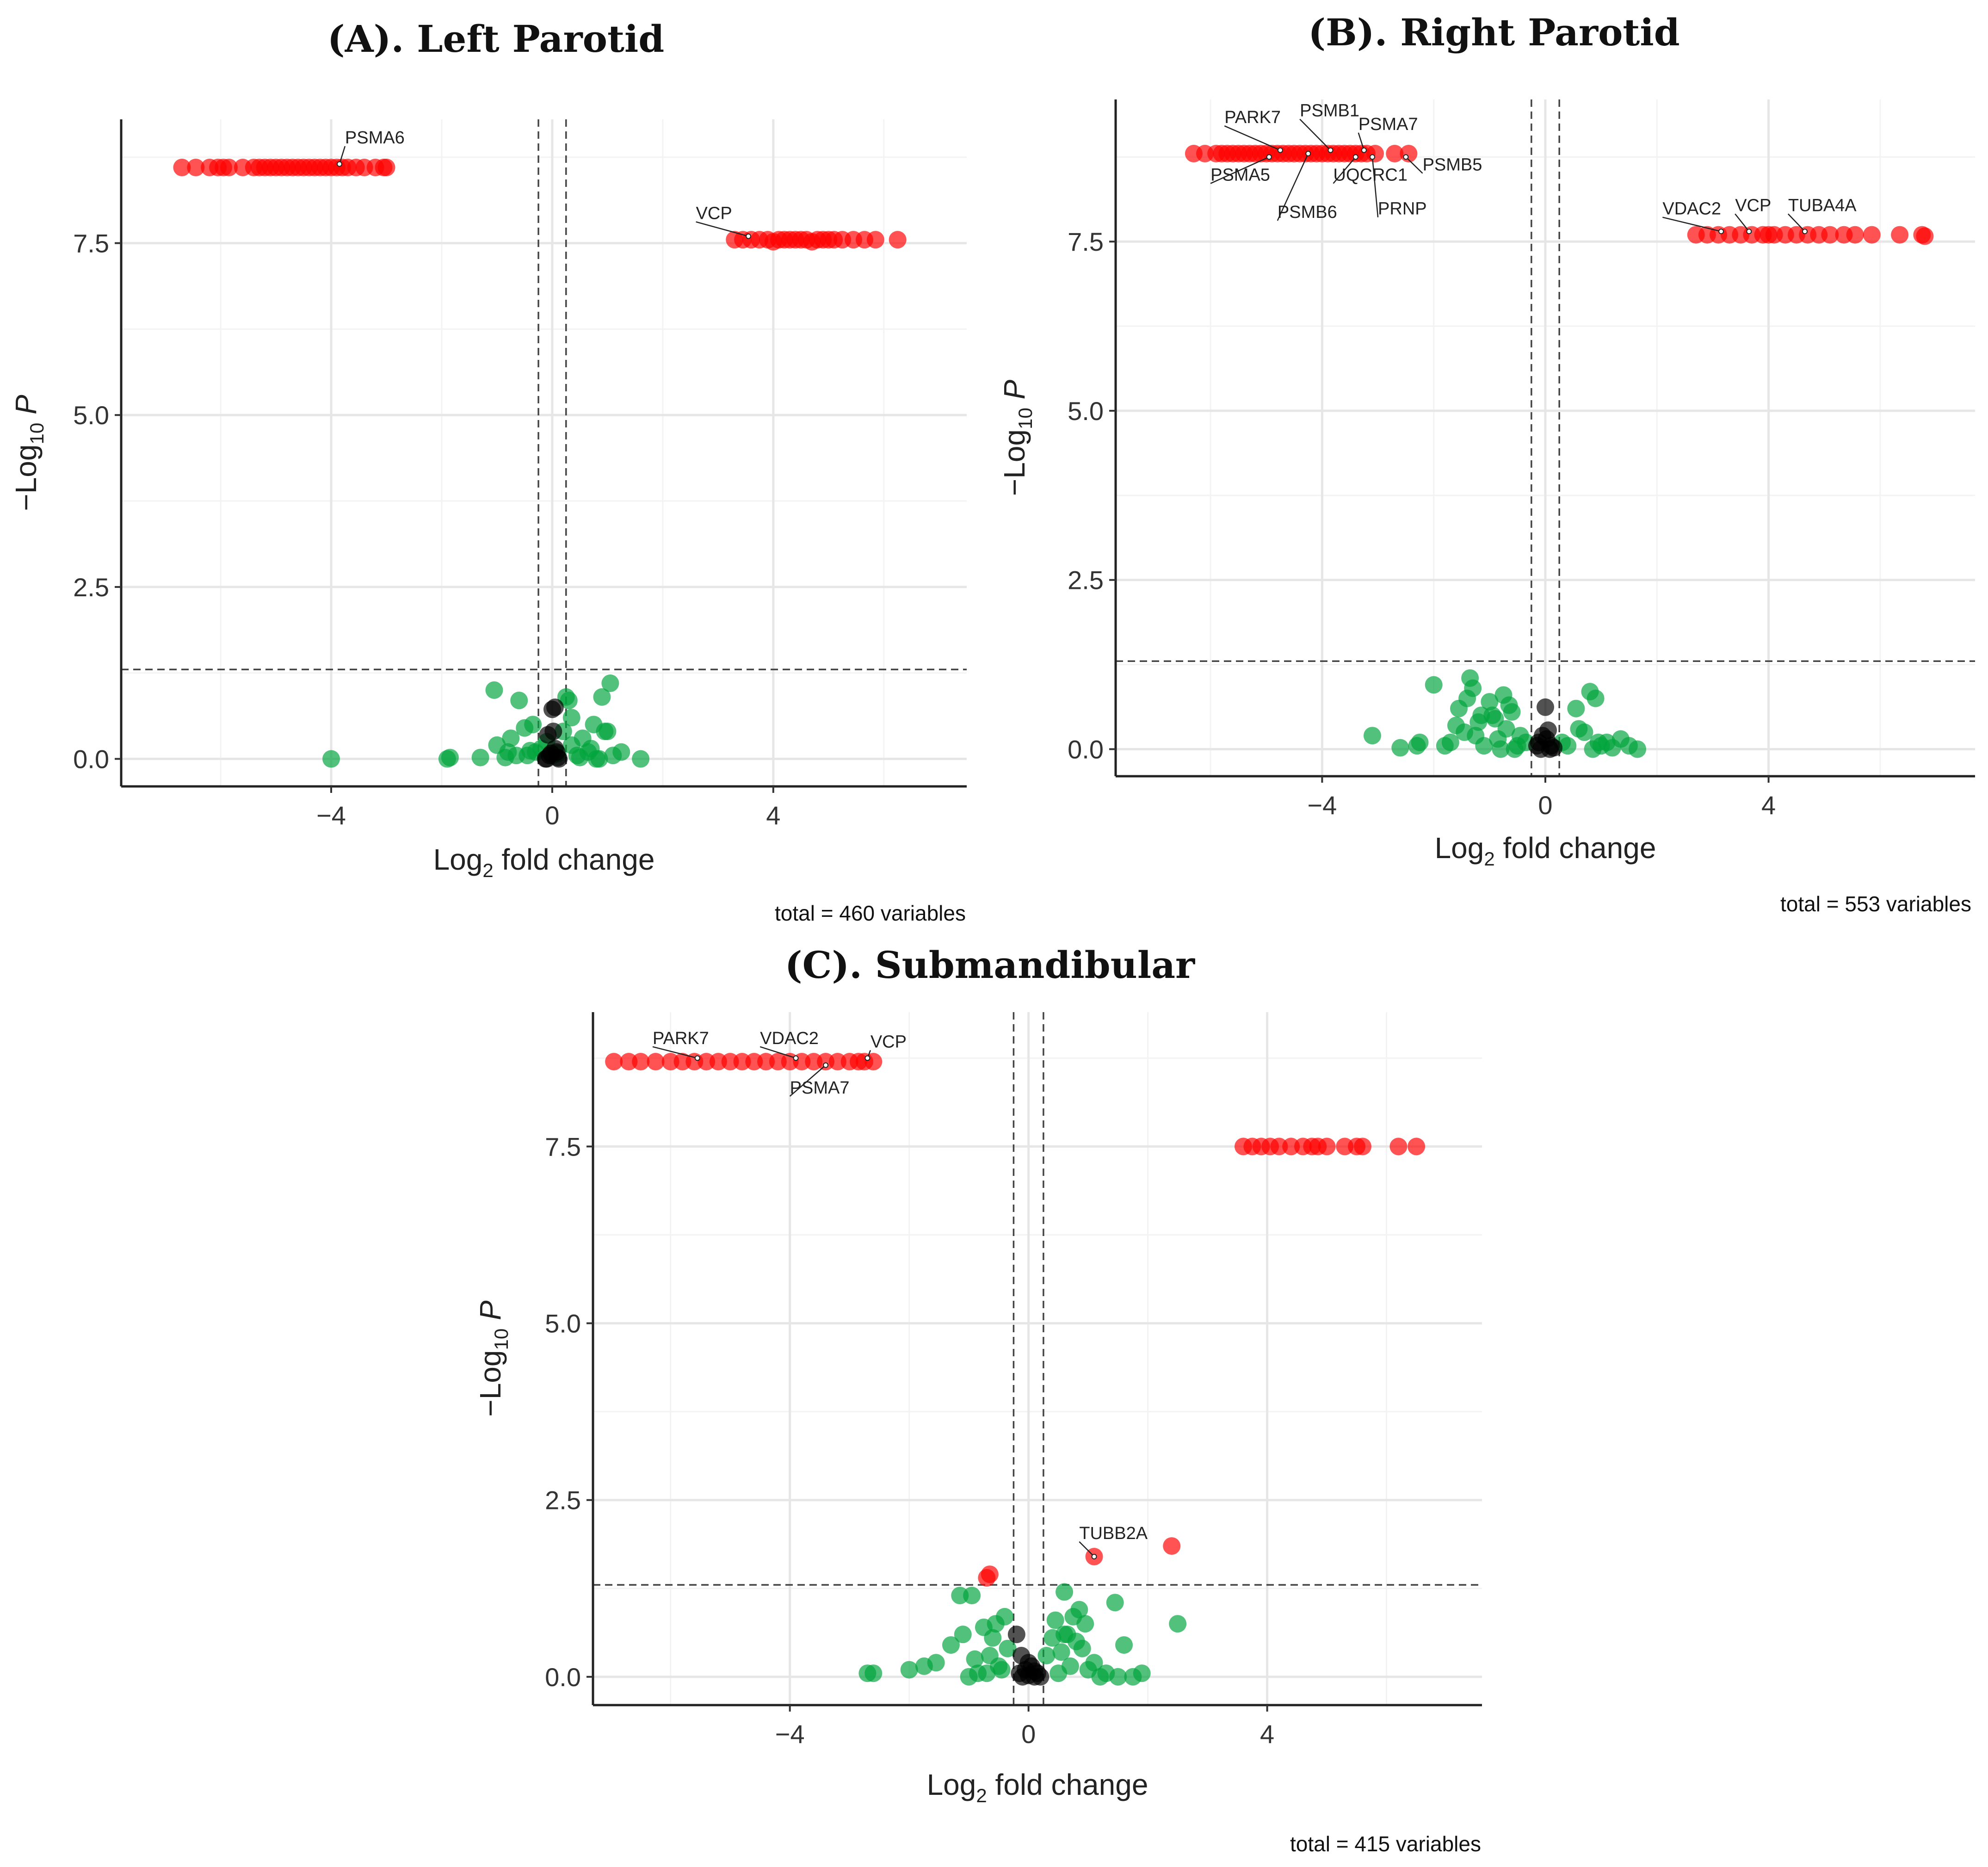  What do you see at coordinates (493, 1359) in the screenshot?
I see `y-axis-title: −Log10 P` at bounding box center [493, 1359].